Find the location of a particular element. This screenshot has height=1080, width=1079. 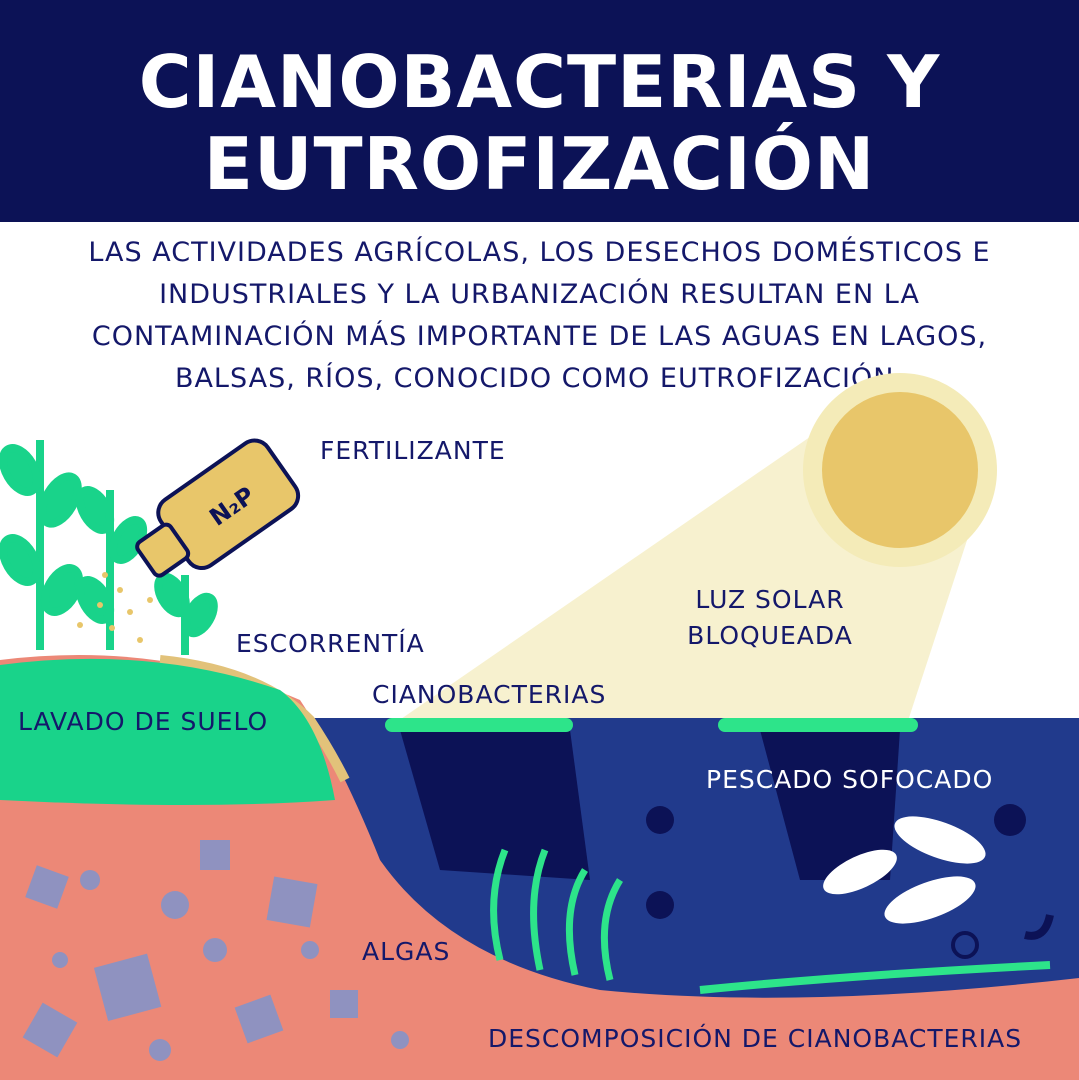

label-pescado-sofocado: PESCADO SOFOCADO is located at coordinates (850, 779).